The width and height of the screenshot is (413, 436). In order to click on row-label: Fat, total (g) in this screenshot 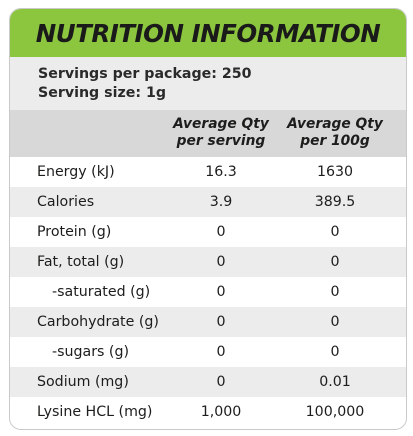, I will do `click(81, 262)`.